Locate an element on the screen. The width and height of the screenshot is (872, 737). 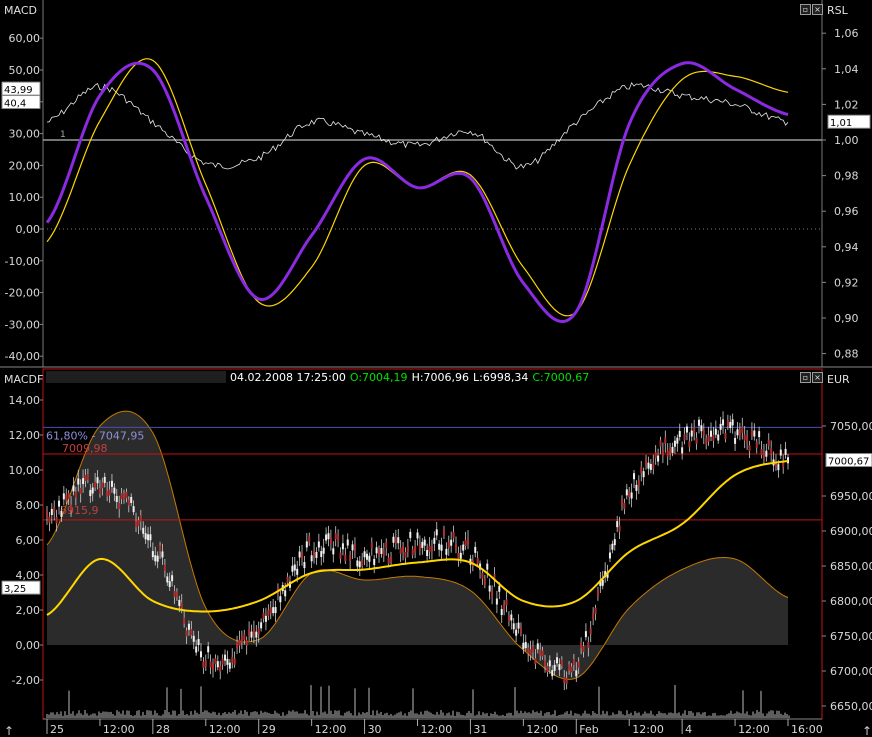
resistance-level-label: 7009,98 is located at coordinates (85, 448).